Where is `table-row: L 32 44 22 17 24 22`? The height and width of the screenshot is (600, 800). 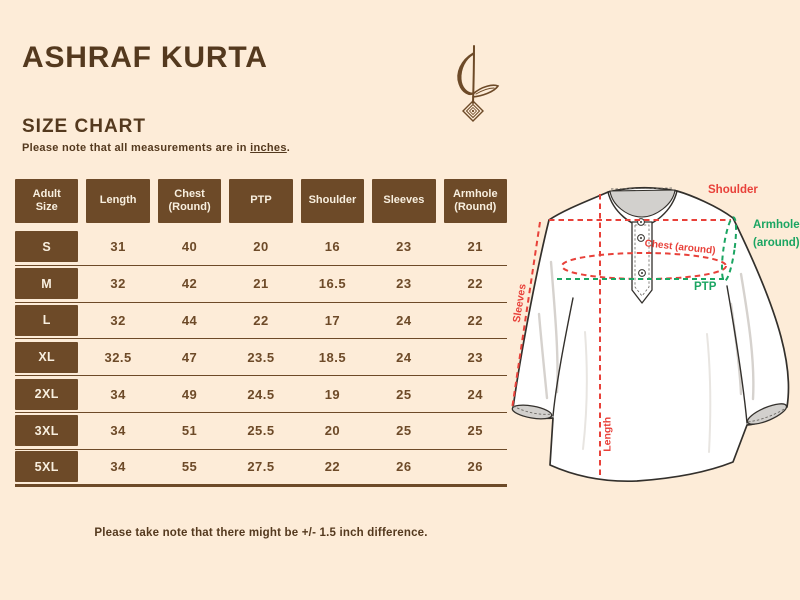 table-row: L 32 44 22 17 24 22 is located at coordinates (261, 321).